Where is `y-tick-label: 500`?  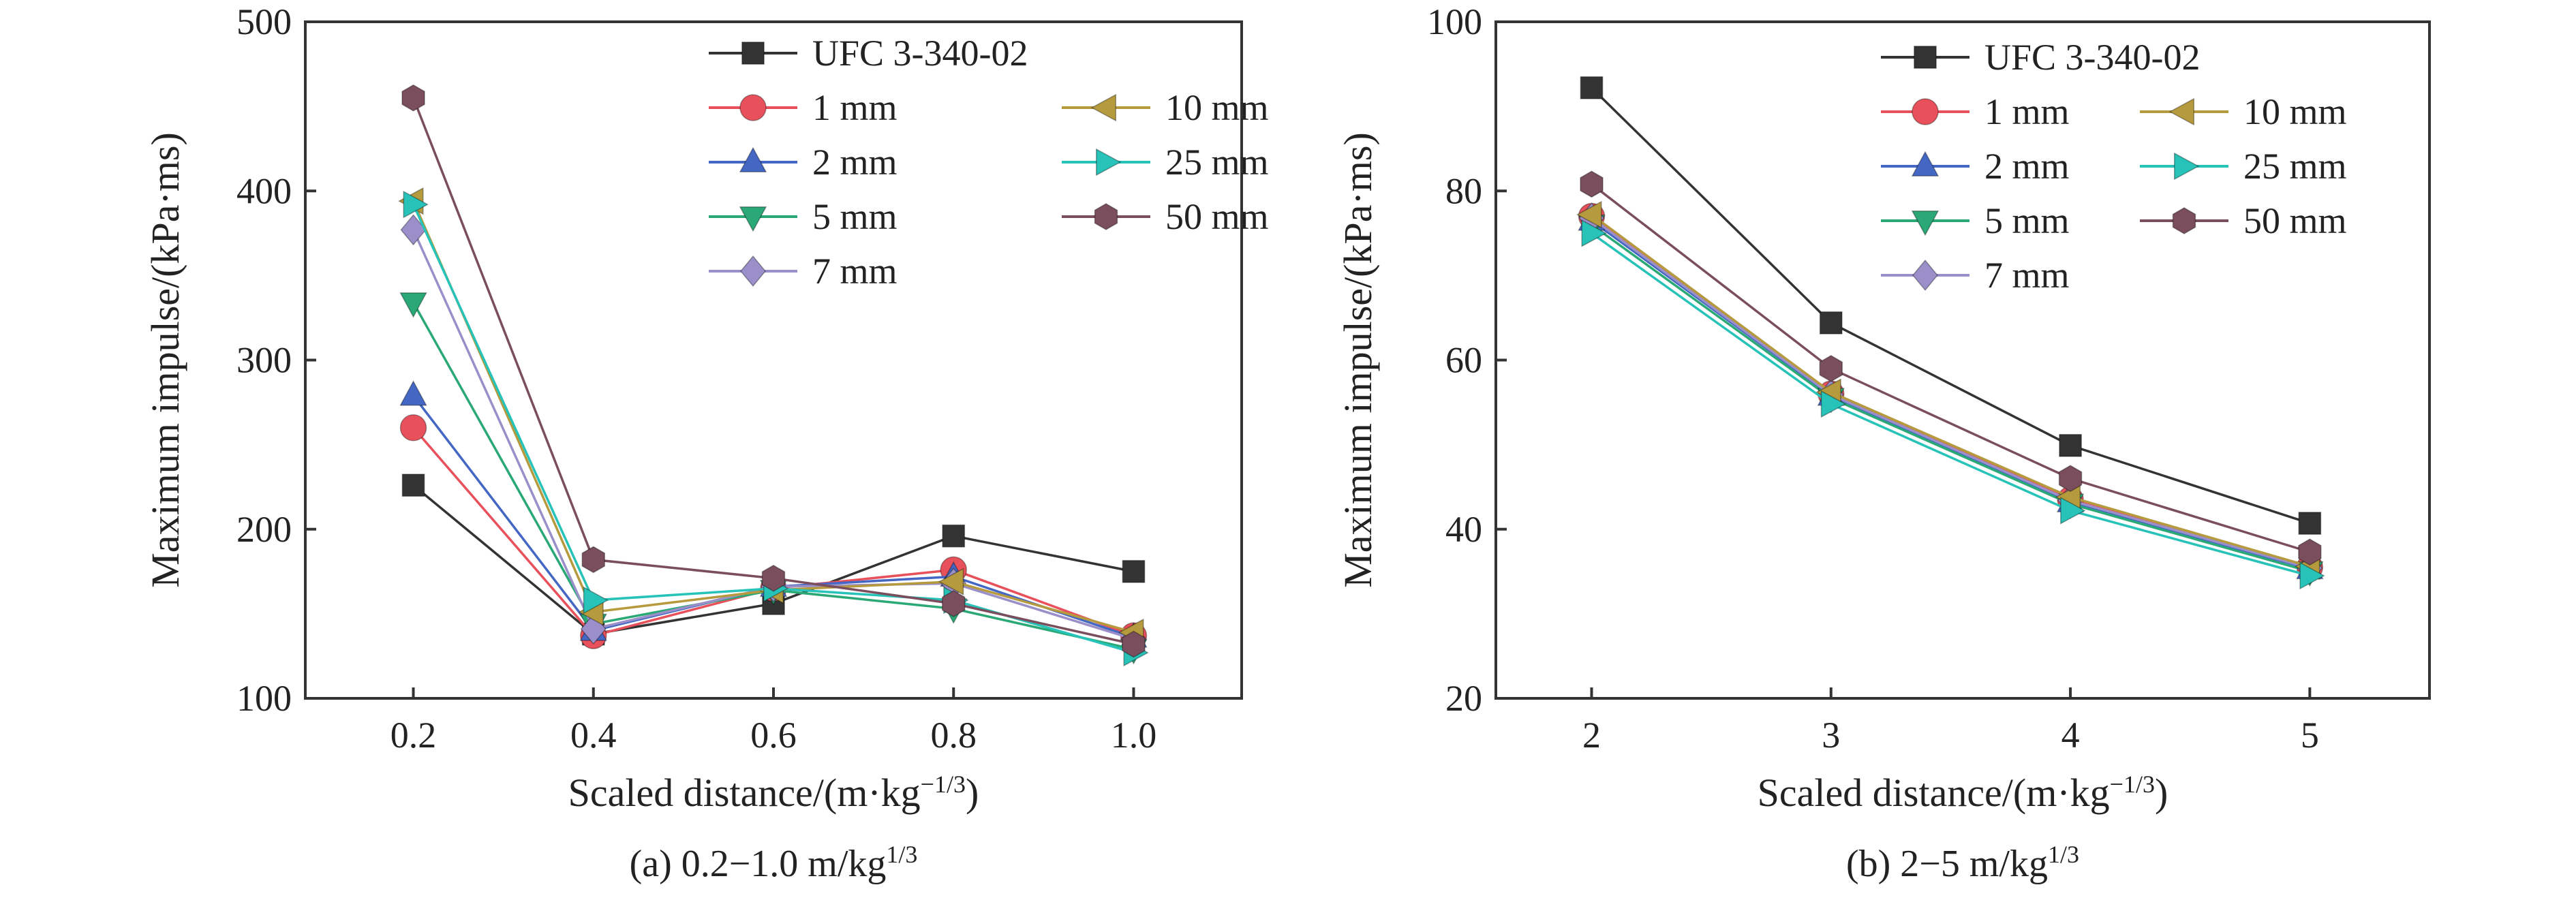
y-tick-label: 500 is located at coordinates (264, 21).